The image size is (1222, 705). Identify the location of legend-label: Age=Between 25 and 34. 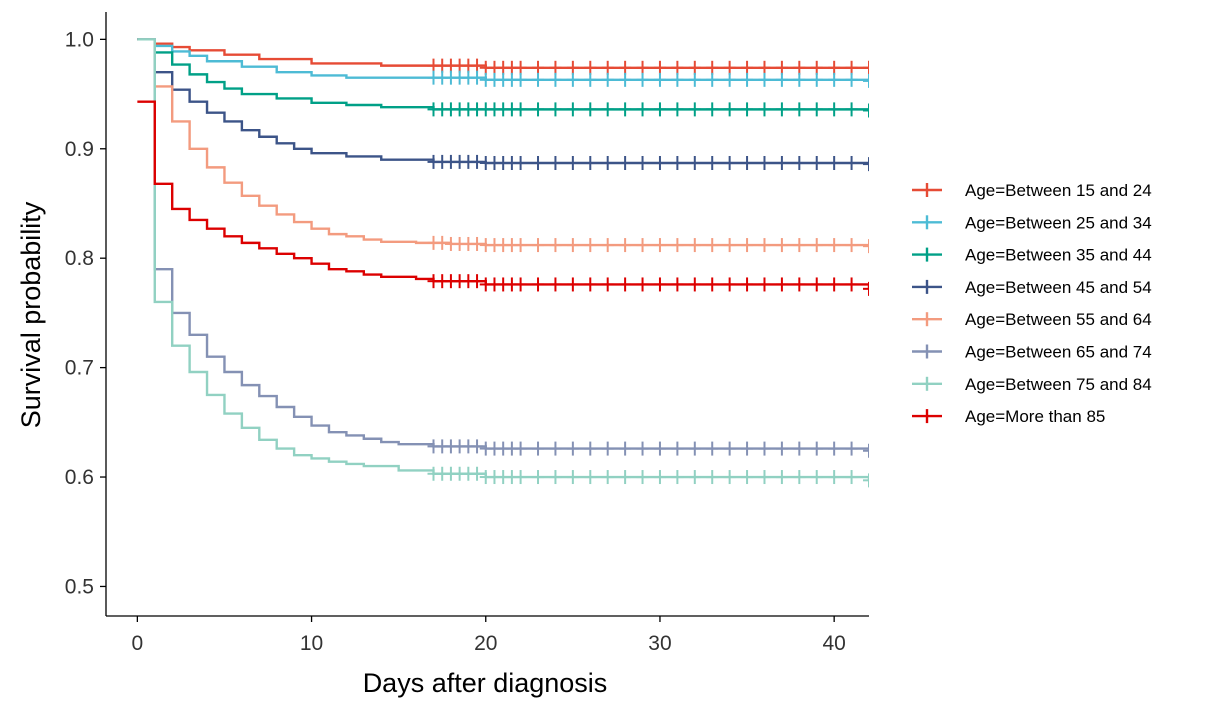
(1058, 222).